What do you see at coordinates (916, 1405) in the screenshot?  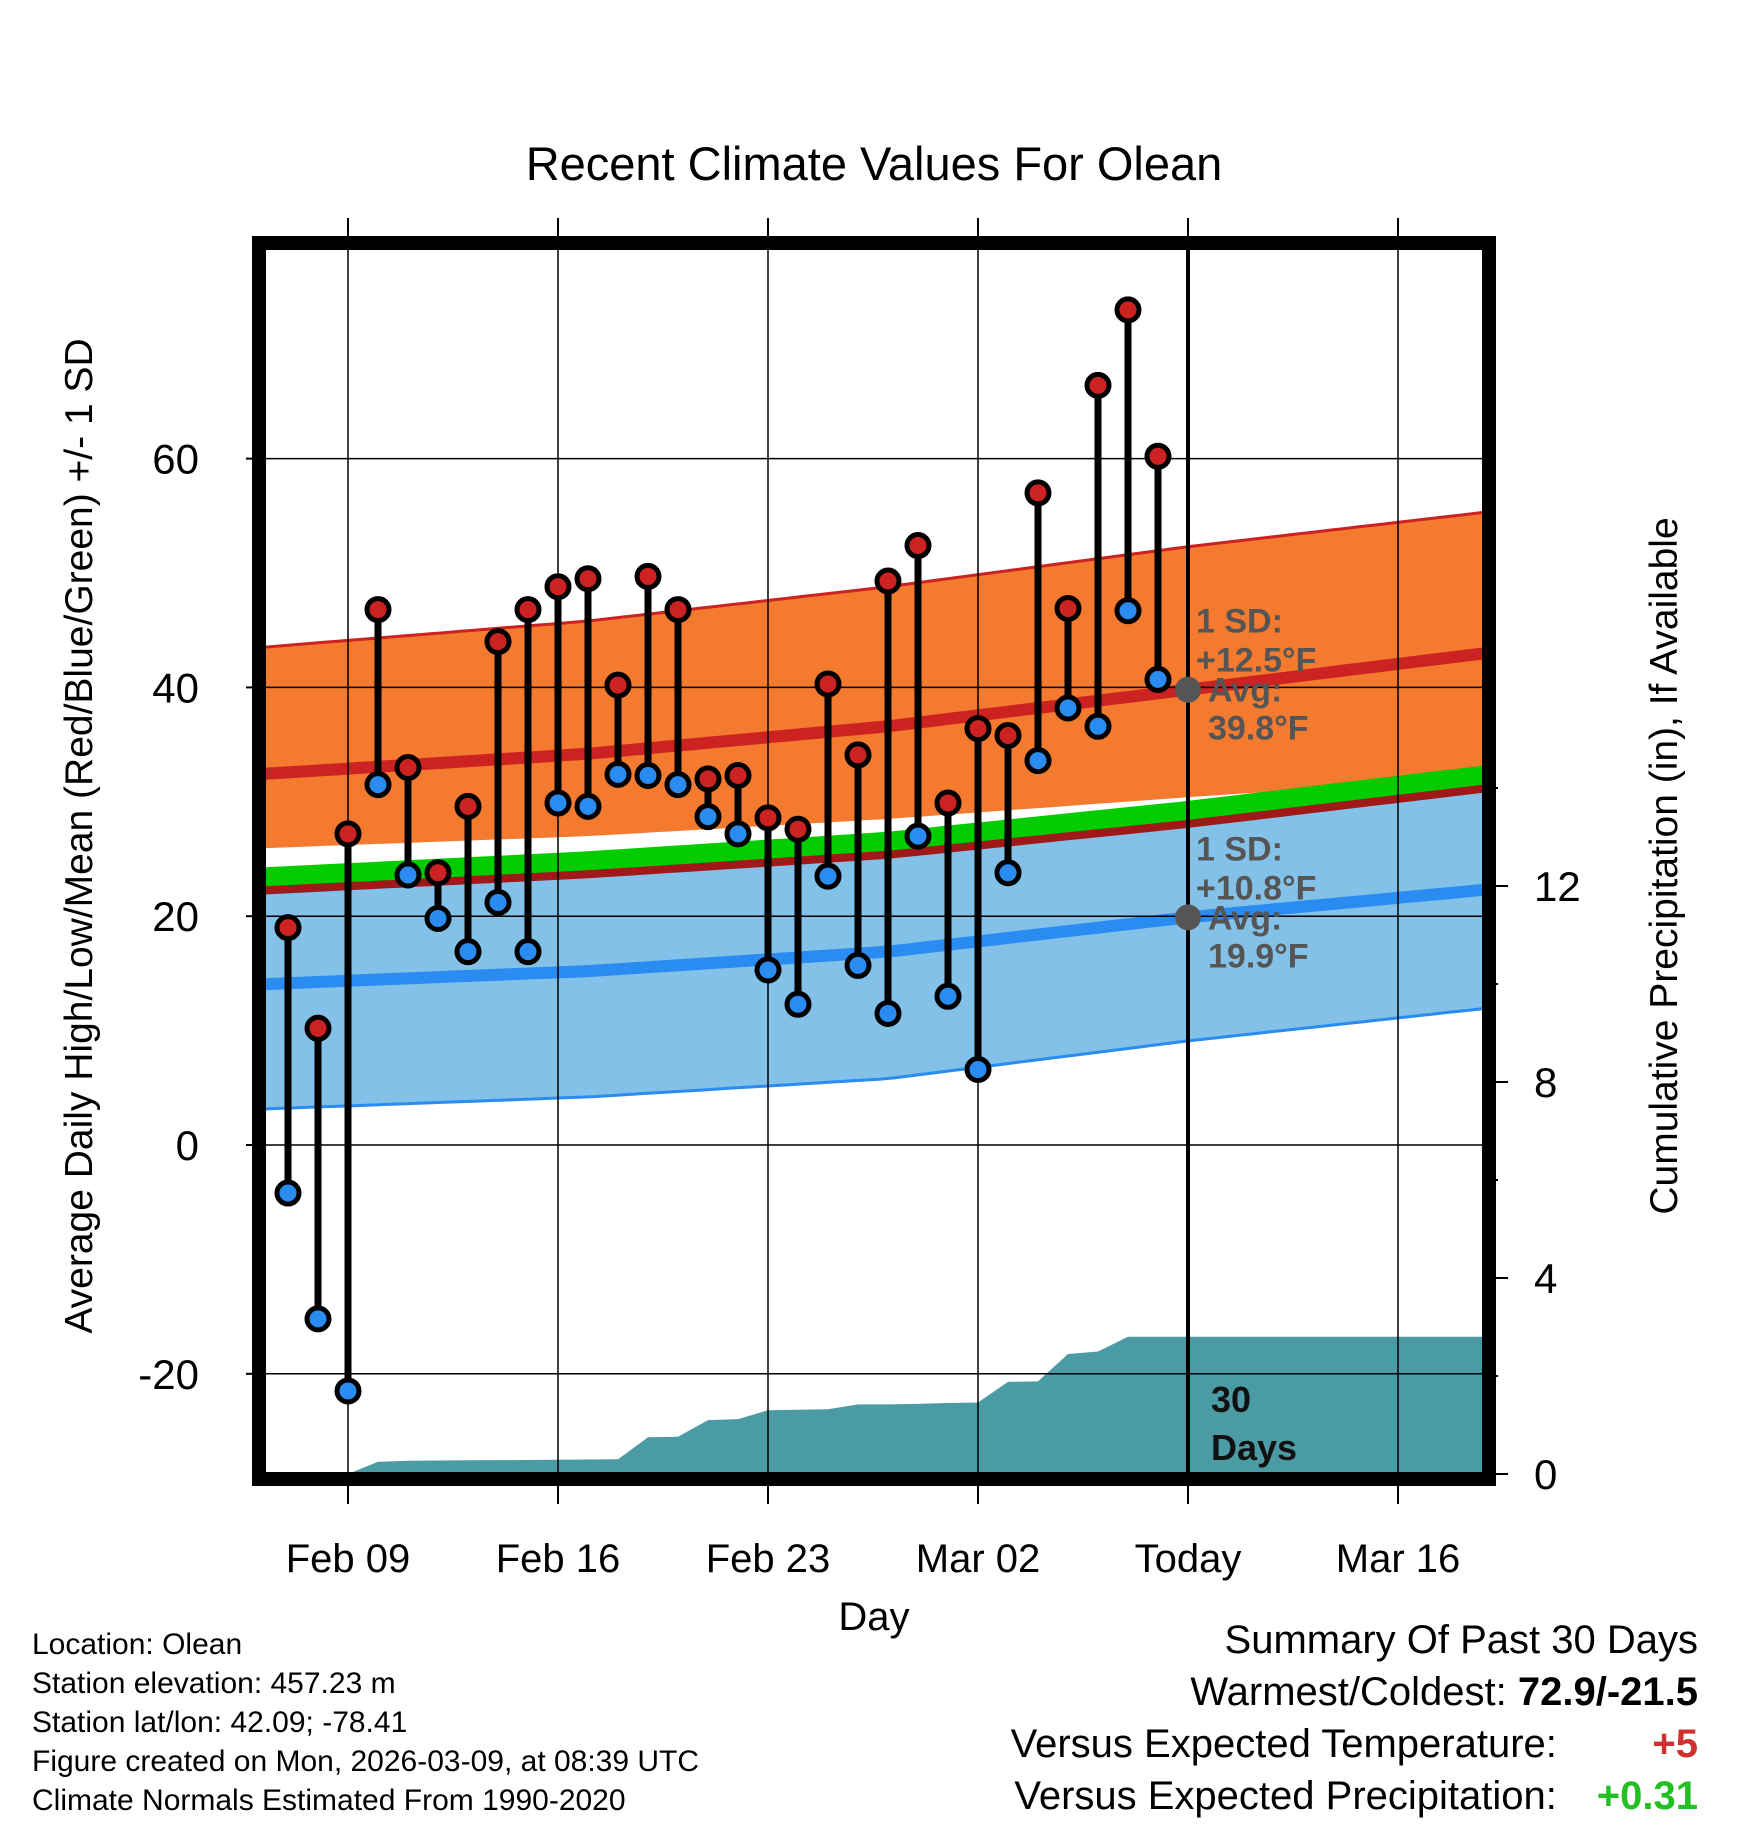 I see `precip-area` at bounding box center [916, 1405].